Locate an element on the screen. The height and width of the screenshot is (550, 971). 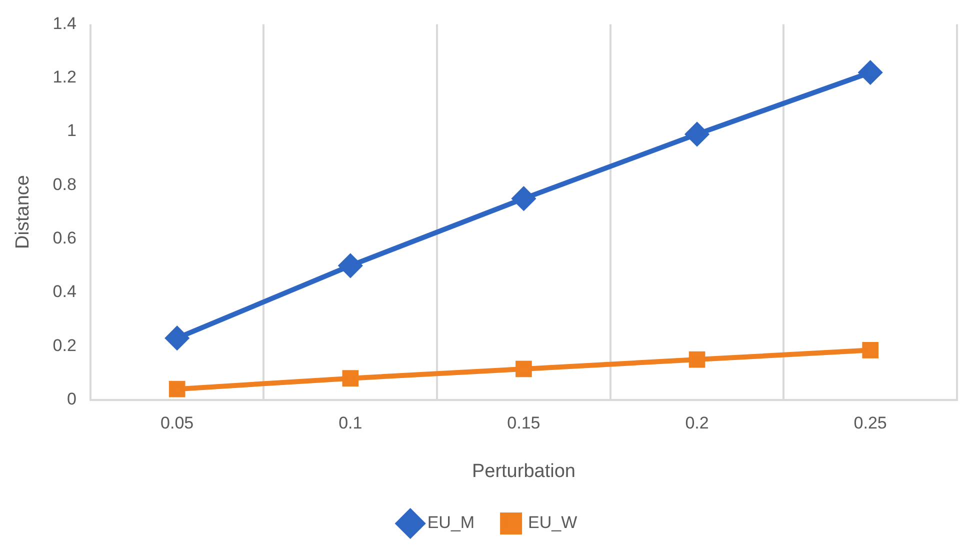
legend-label: EU_W is located at coordinates (553, 522).